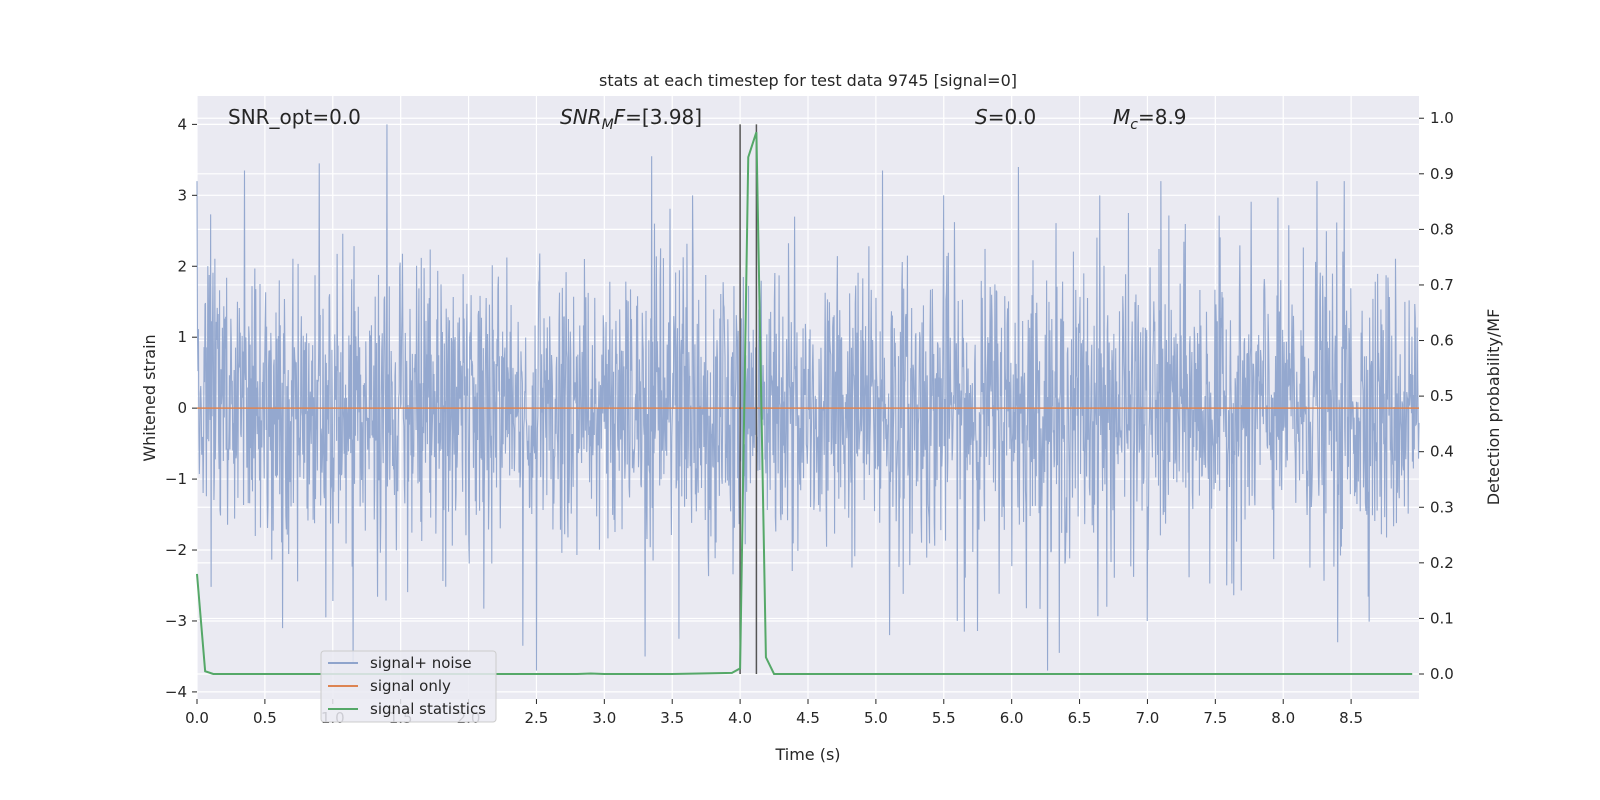 The width and height of the screenshot is (1600, 800). Describe the element at coordinates (176, 692) in the screenshot. I see `y-left-tick-label: −4` at that location.